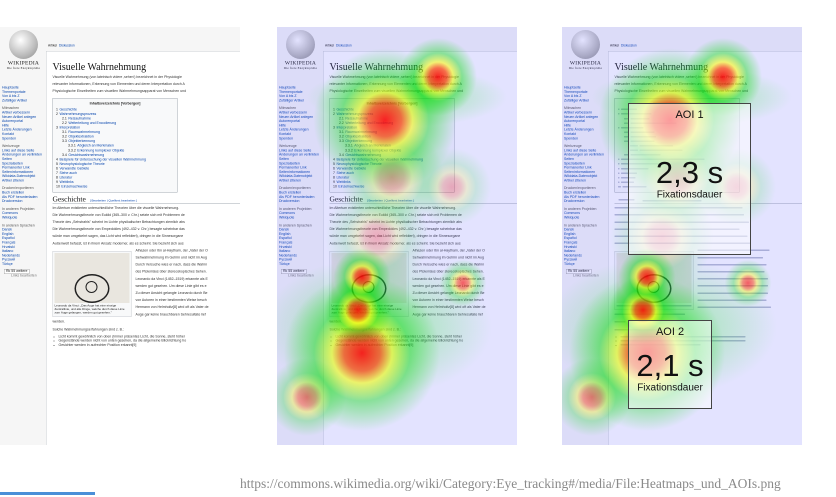  Describe the element at coordinates (17, 271) in the screenshot. I see `more-languages-button: Rk 55 weitere` at that location.